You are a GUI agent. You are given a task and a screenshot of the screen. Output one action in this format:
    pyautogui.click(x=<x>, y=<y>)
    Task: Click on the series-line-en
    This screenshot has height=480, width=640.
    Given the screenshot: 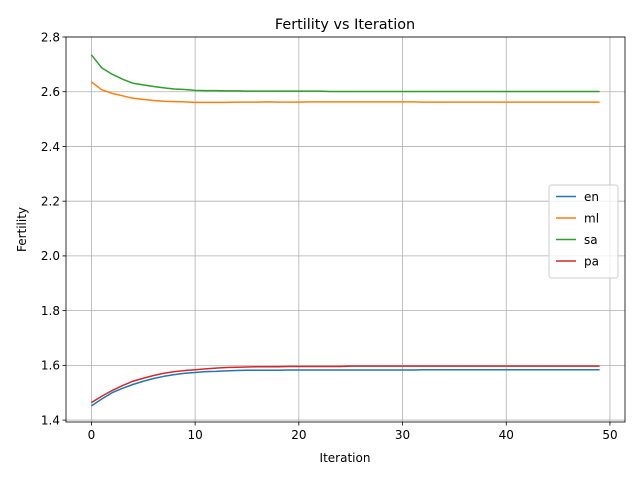 What is the action you would take?
    pyautogui.click(x=345, y=387)
    